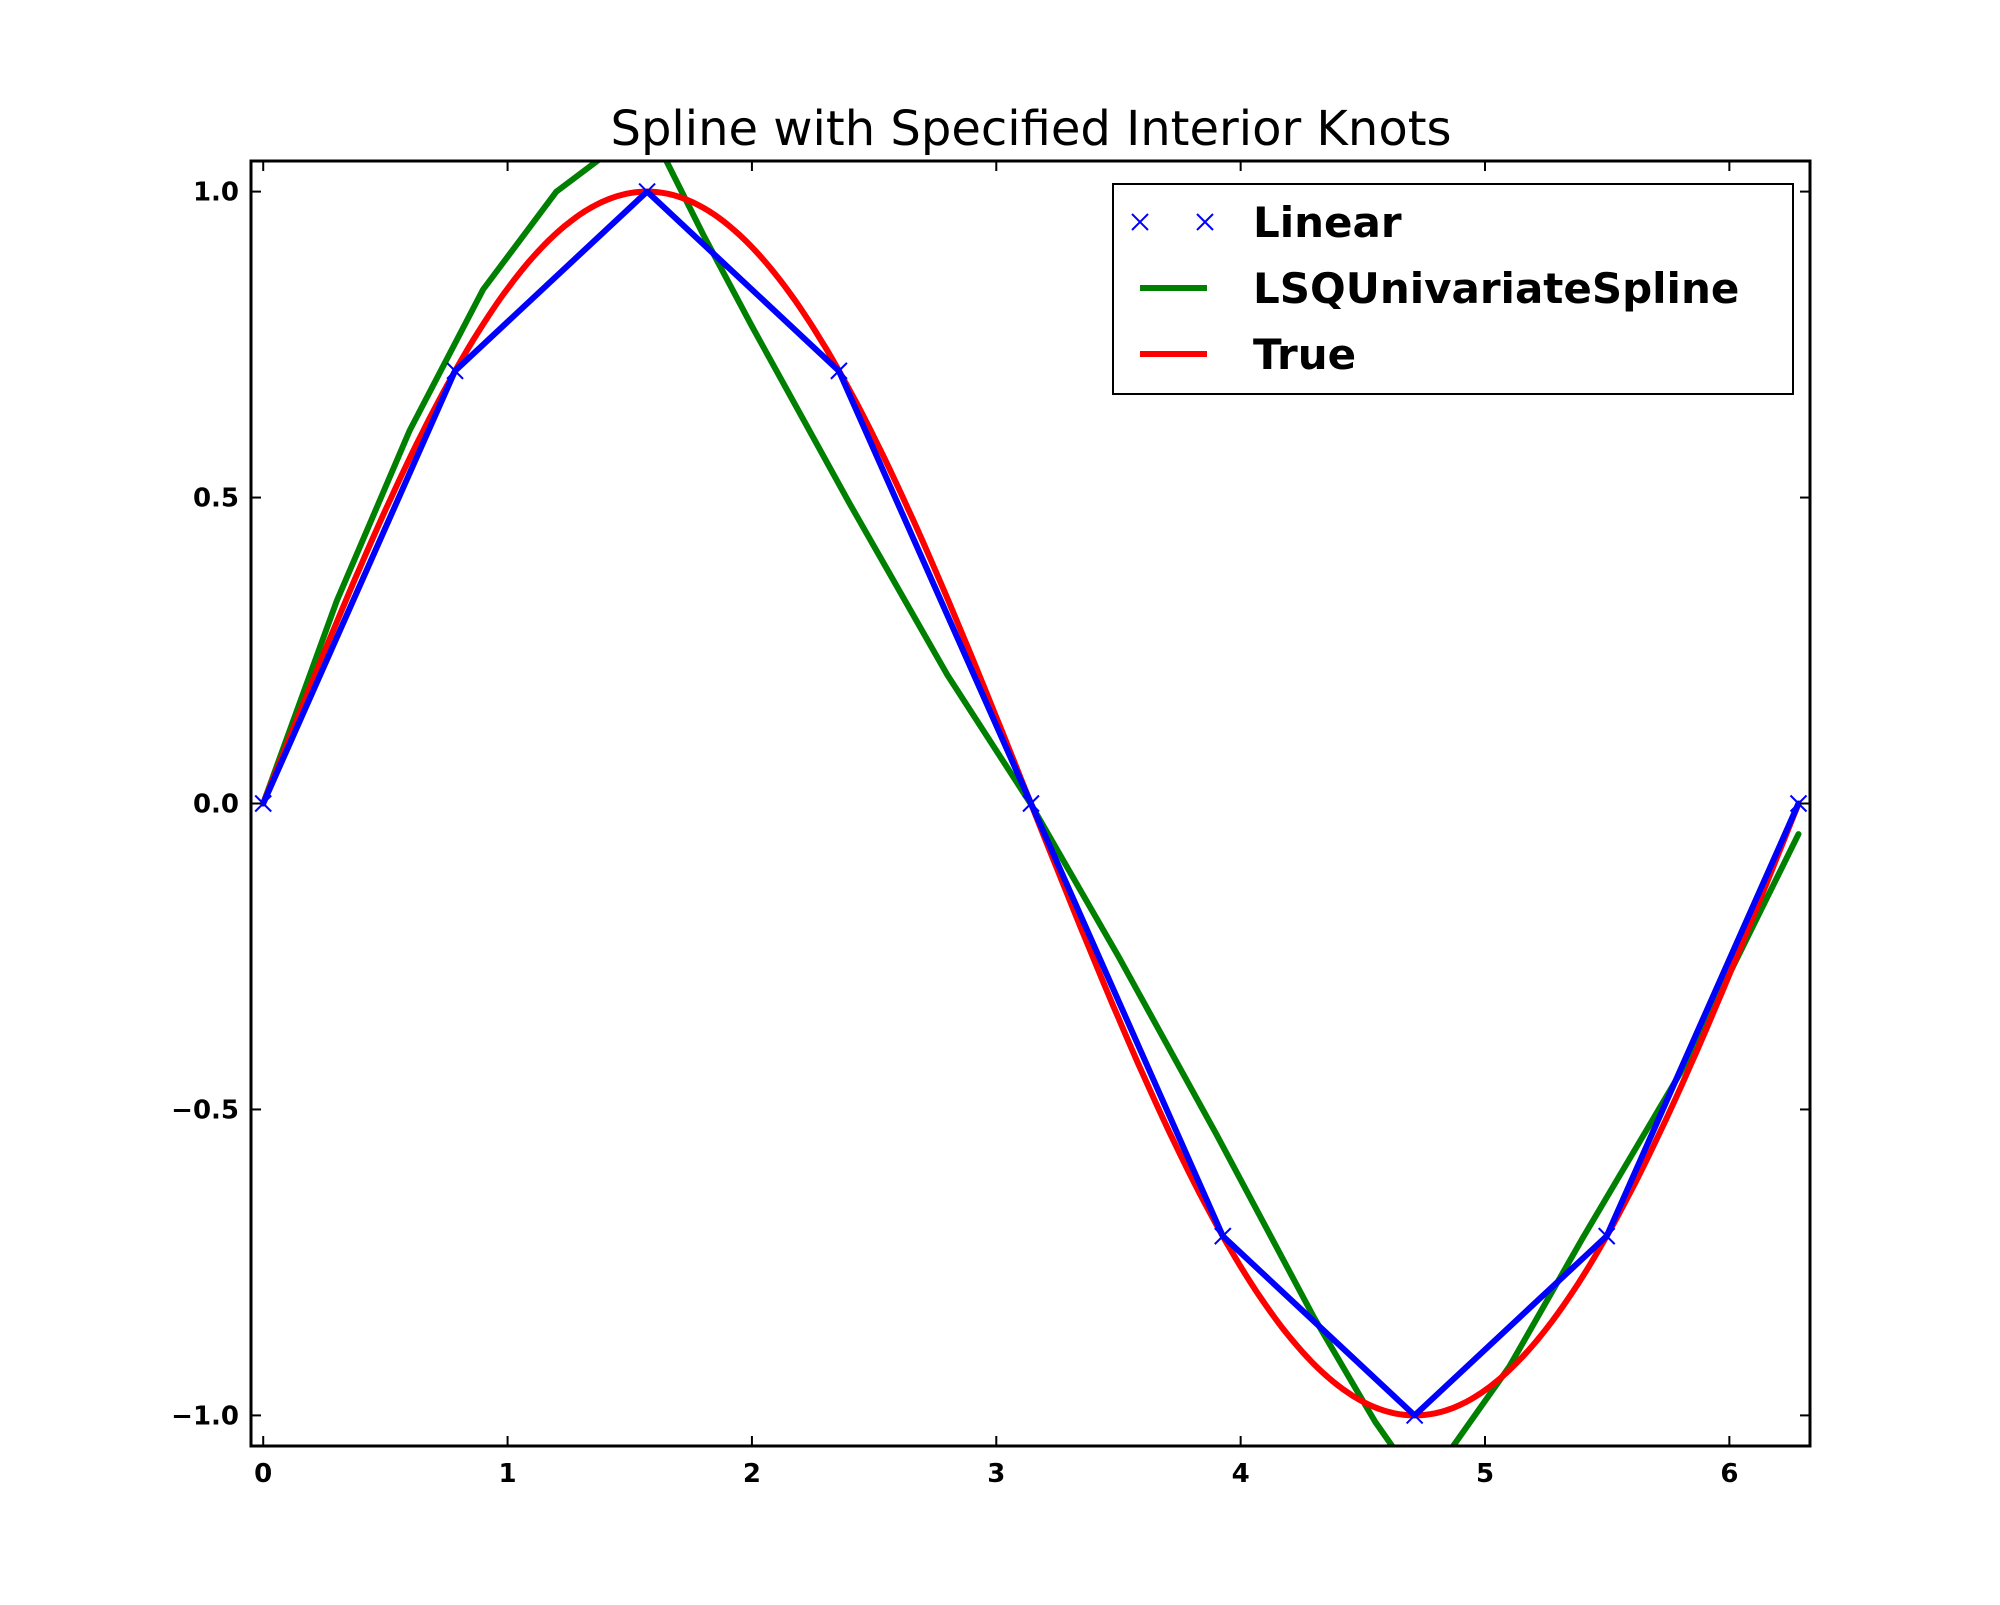  Describe the element at coordinates (1496, 288) in the screenshot. I see `legend-label-lsqunivariatespline: LSQUnivariateSpline` at that location.